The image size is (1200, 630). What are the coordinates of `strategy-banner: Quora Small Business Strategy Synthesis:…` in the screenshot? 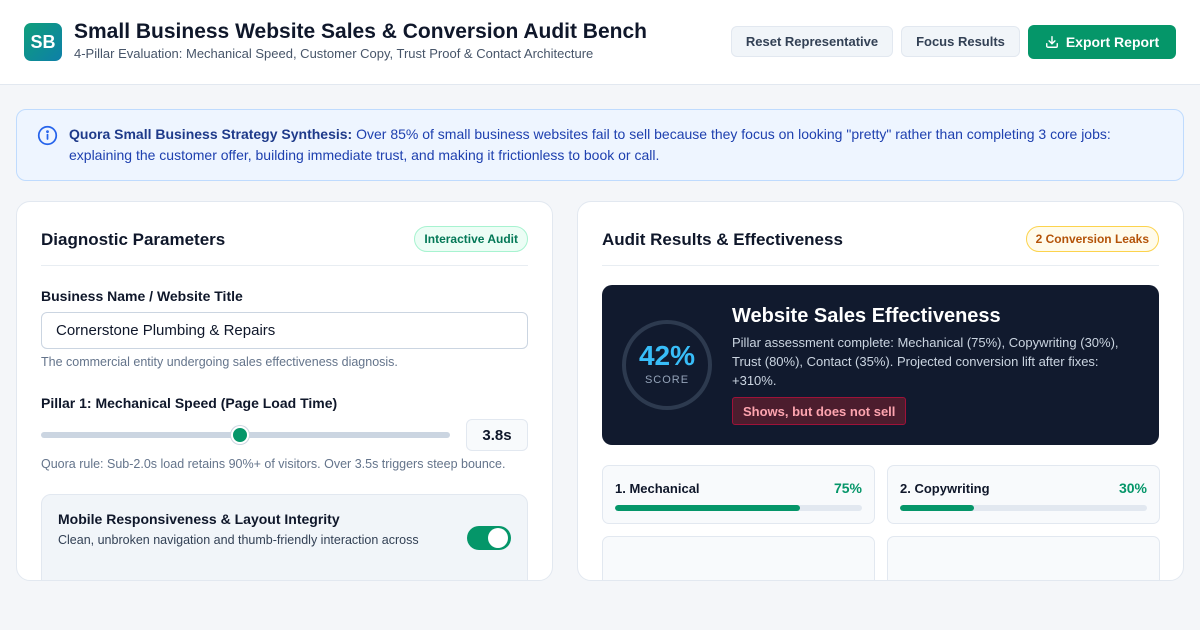 It's located at (600, 145).